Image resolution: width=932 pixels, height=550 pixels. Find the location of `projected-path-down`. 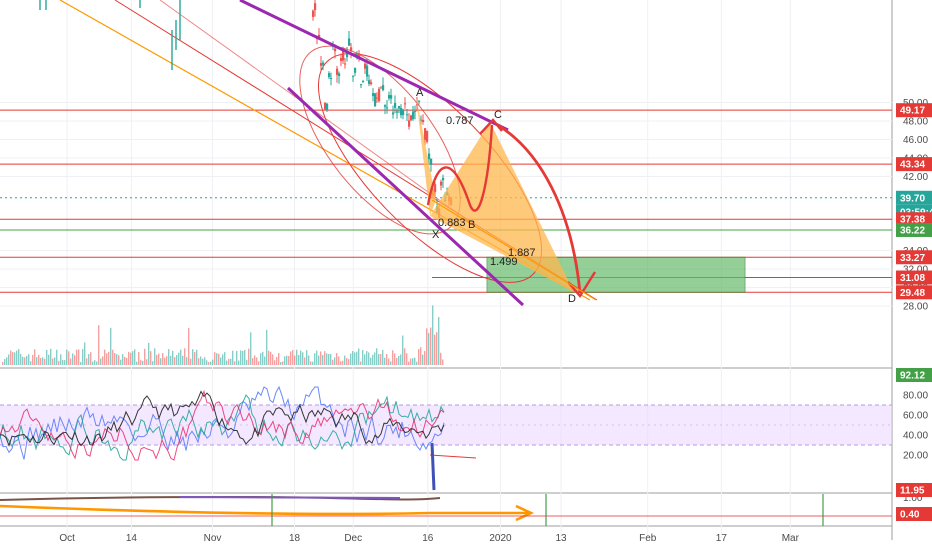

projected-path-down is located at coordinates (538, 208).